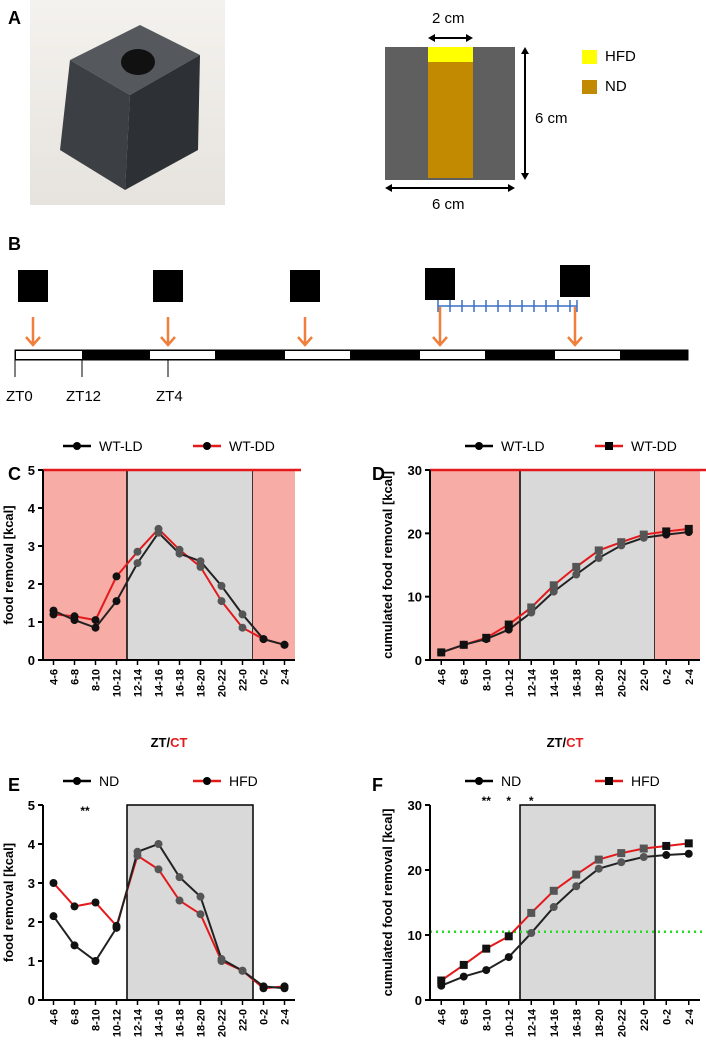 This screenshot has height=1047, width=706. What do you see at coordinates (415, 597) in the screenshot?
I see `y-tick-label: 10` at bounding box center [415, 597].